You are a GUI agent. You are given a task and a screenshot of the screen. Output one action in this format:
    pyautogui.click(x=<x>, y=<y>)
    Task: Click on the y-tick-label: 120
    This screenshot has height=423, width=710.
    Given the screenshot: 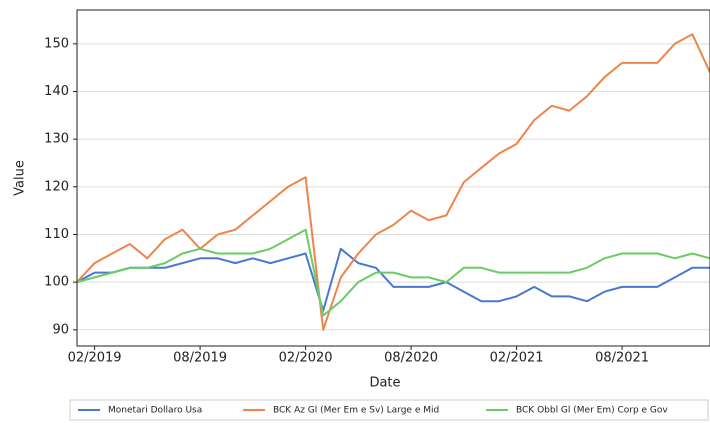 What is the action you would take?
    pyautogui.click(x=56, y=186)
    